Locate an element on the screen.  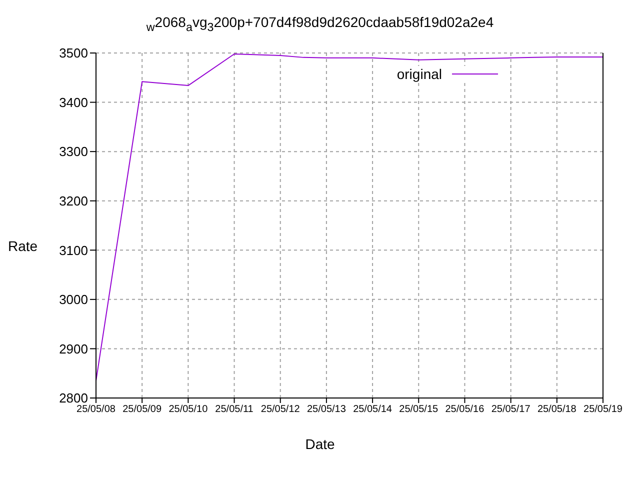
y-tick-label: 3200 is located at coordinates (73, 200).